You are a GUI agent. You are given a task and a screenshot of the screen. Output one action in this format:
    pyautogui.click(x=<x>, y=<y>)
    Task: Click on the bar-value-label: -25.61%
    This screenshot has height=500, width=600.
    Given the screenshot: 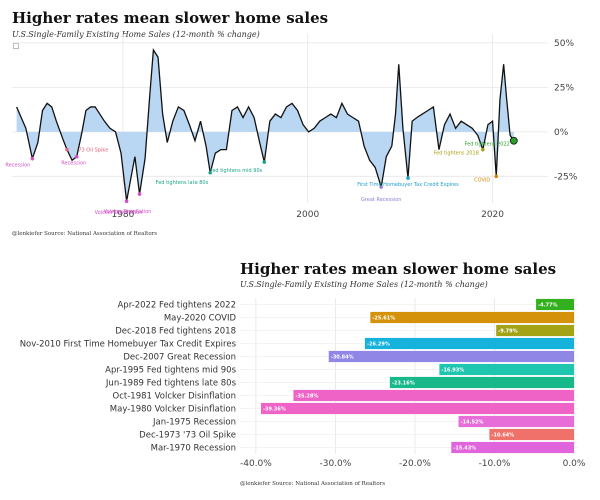 What is the action you would take?
    pyautogui.click(x=383, y=318)
    